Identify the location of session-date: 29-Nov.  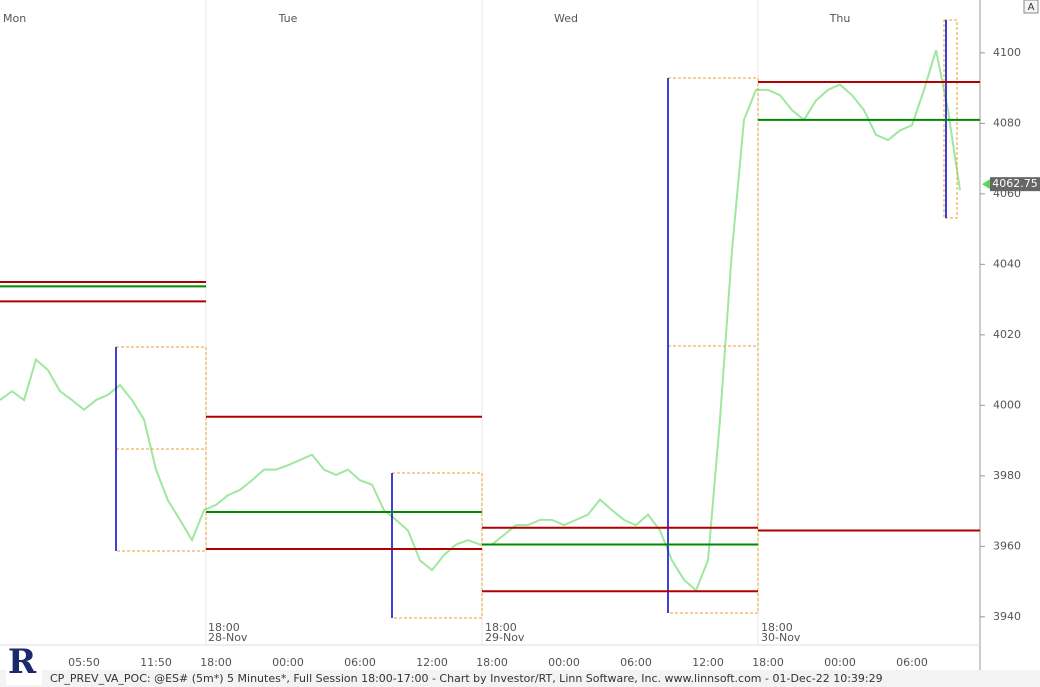
(505, 637).